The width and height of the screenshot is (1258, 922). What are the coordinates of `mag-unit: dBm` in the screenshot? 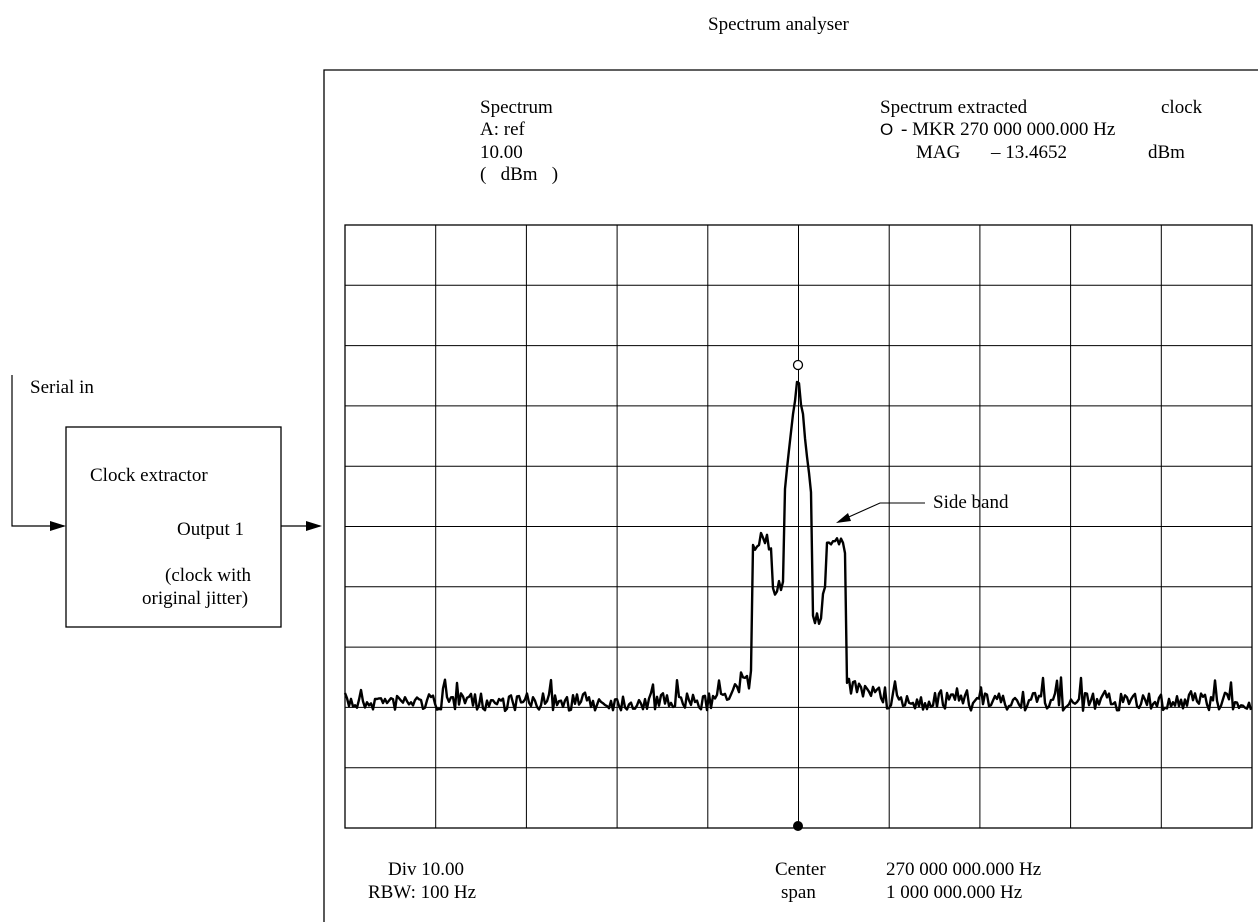 It's located at (1166, 152).